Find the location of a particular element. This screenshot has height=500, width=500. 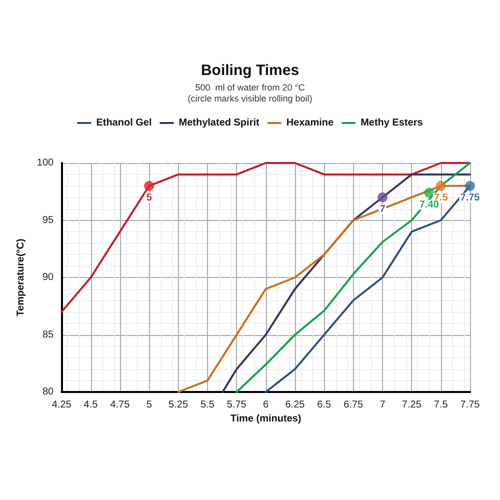

x-tick-label: 5 is located at coordinates (149, 405).